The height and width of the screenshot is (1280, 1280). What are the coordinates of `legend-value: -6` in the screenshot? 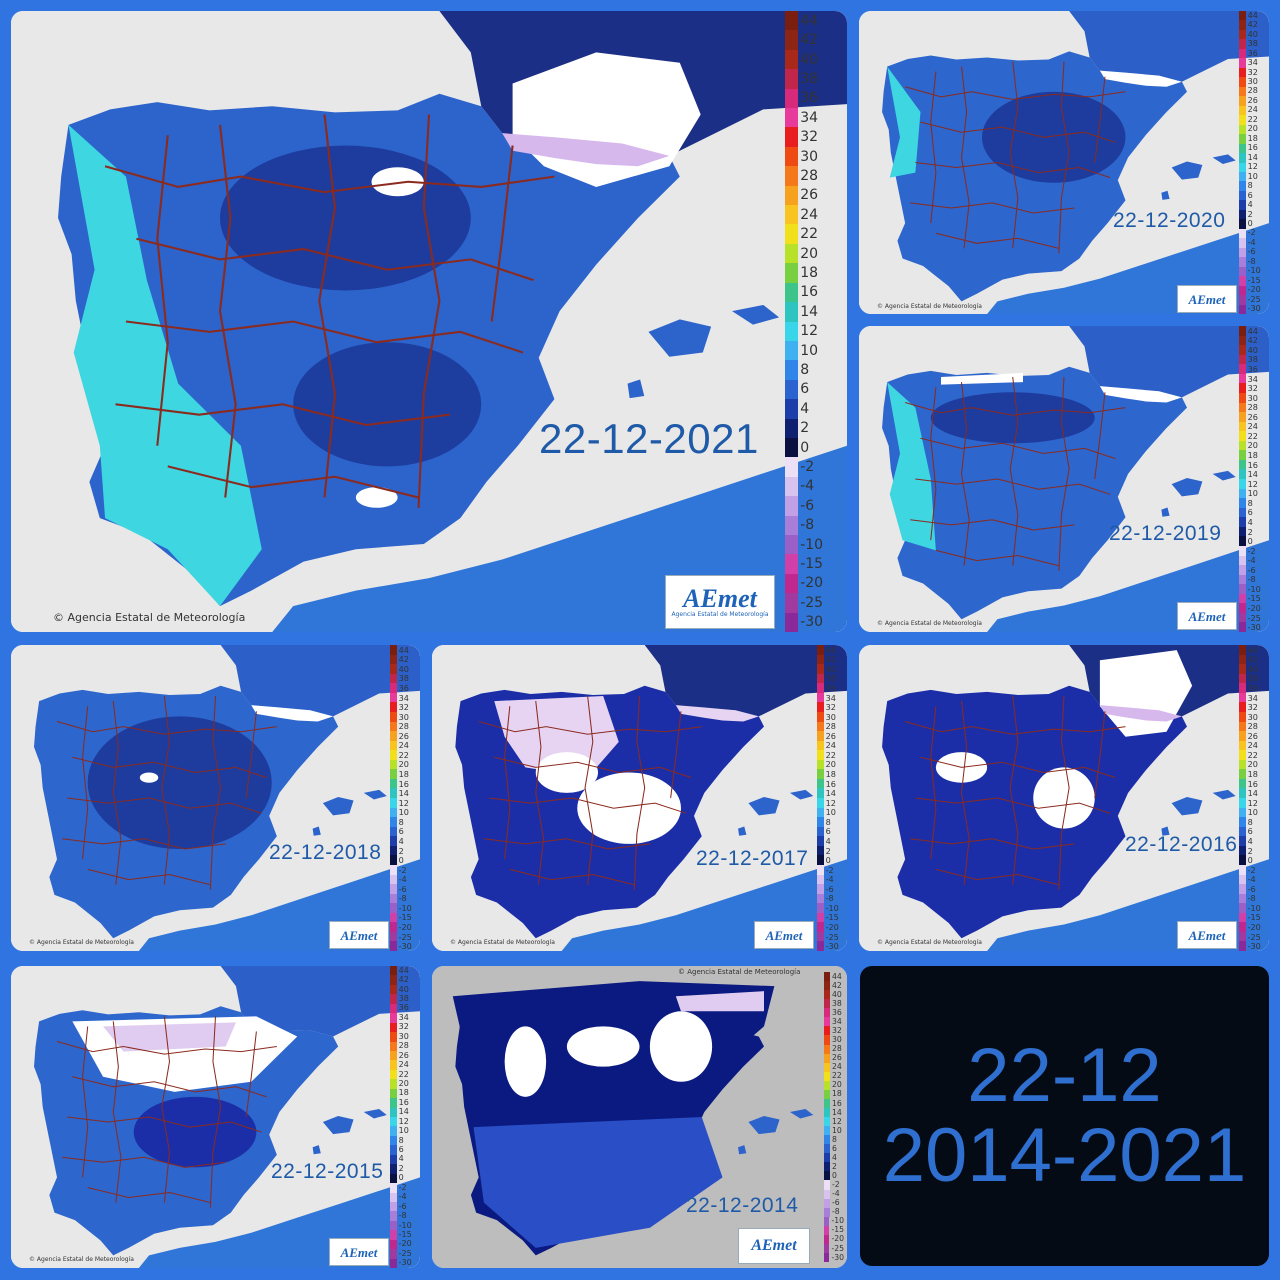 It's located at (1251, 888).